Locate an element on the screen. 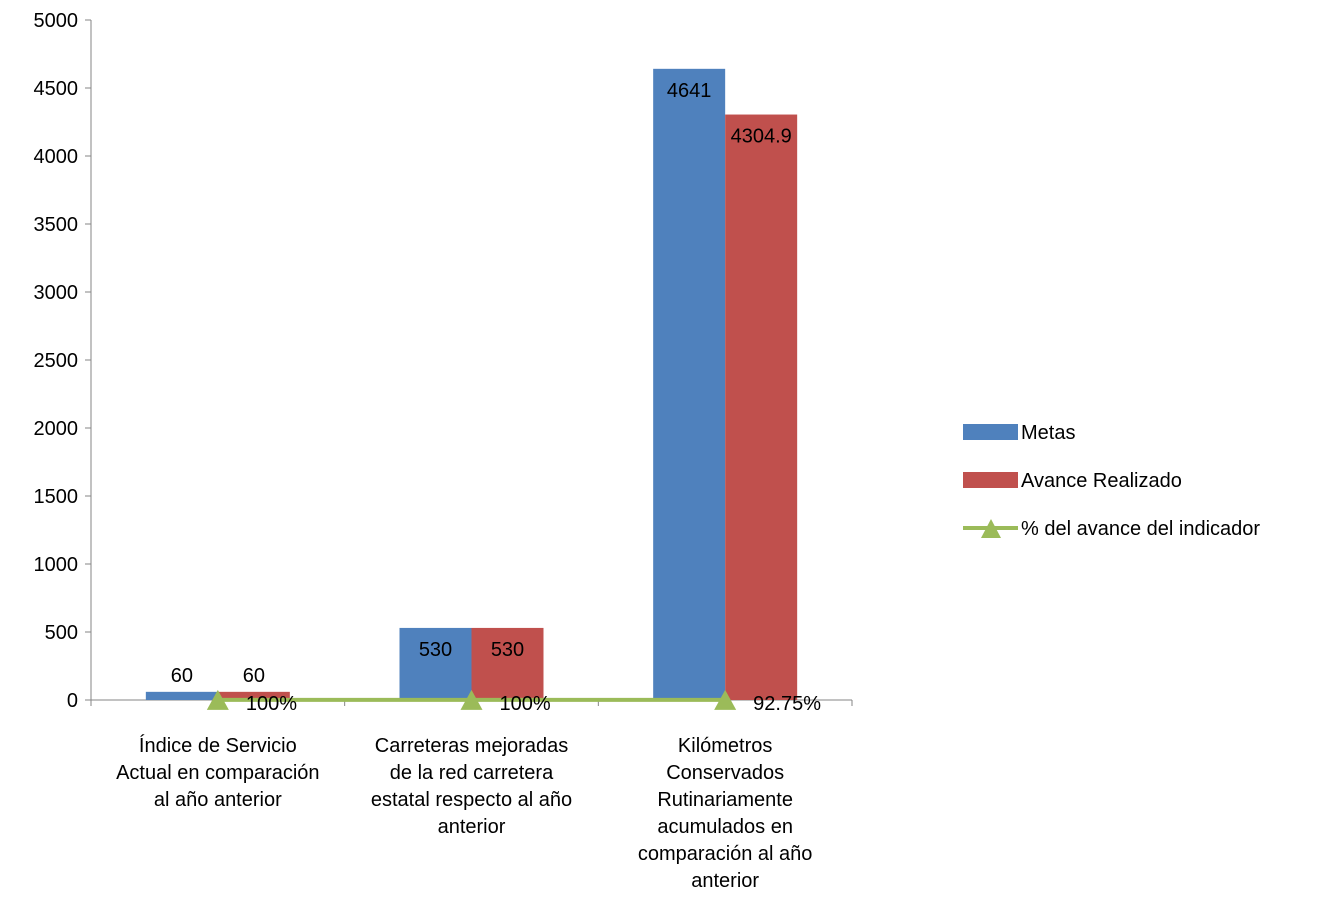  chart-line-series is located at coordinates (471, 699).